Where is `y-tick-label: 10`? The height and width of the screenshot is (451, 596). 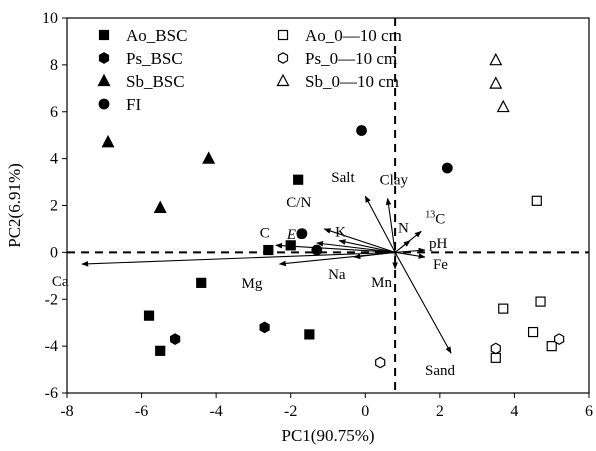 y-tick-label: 10 is located at coordinates (50, 18).